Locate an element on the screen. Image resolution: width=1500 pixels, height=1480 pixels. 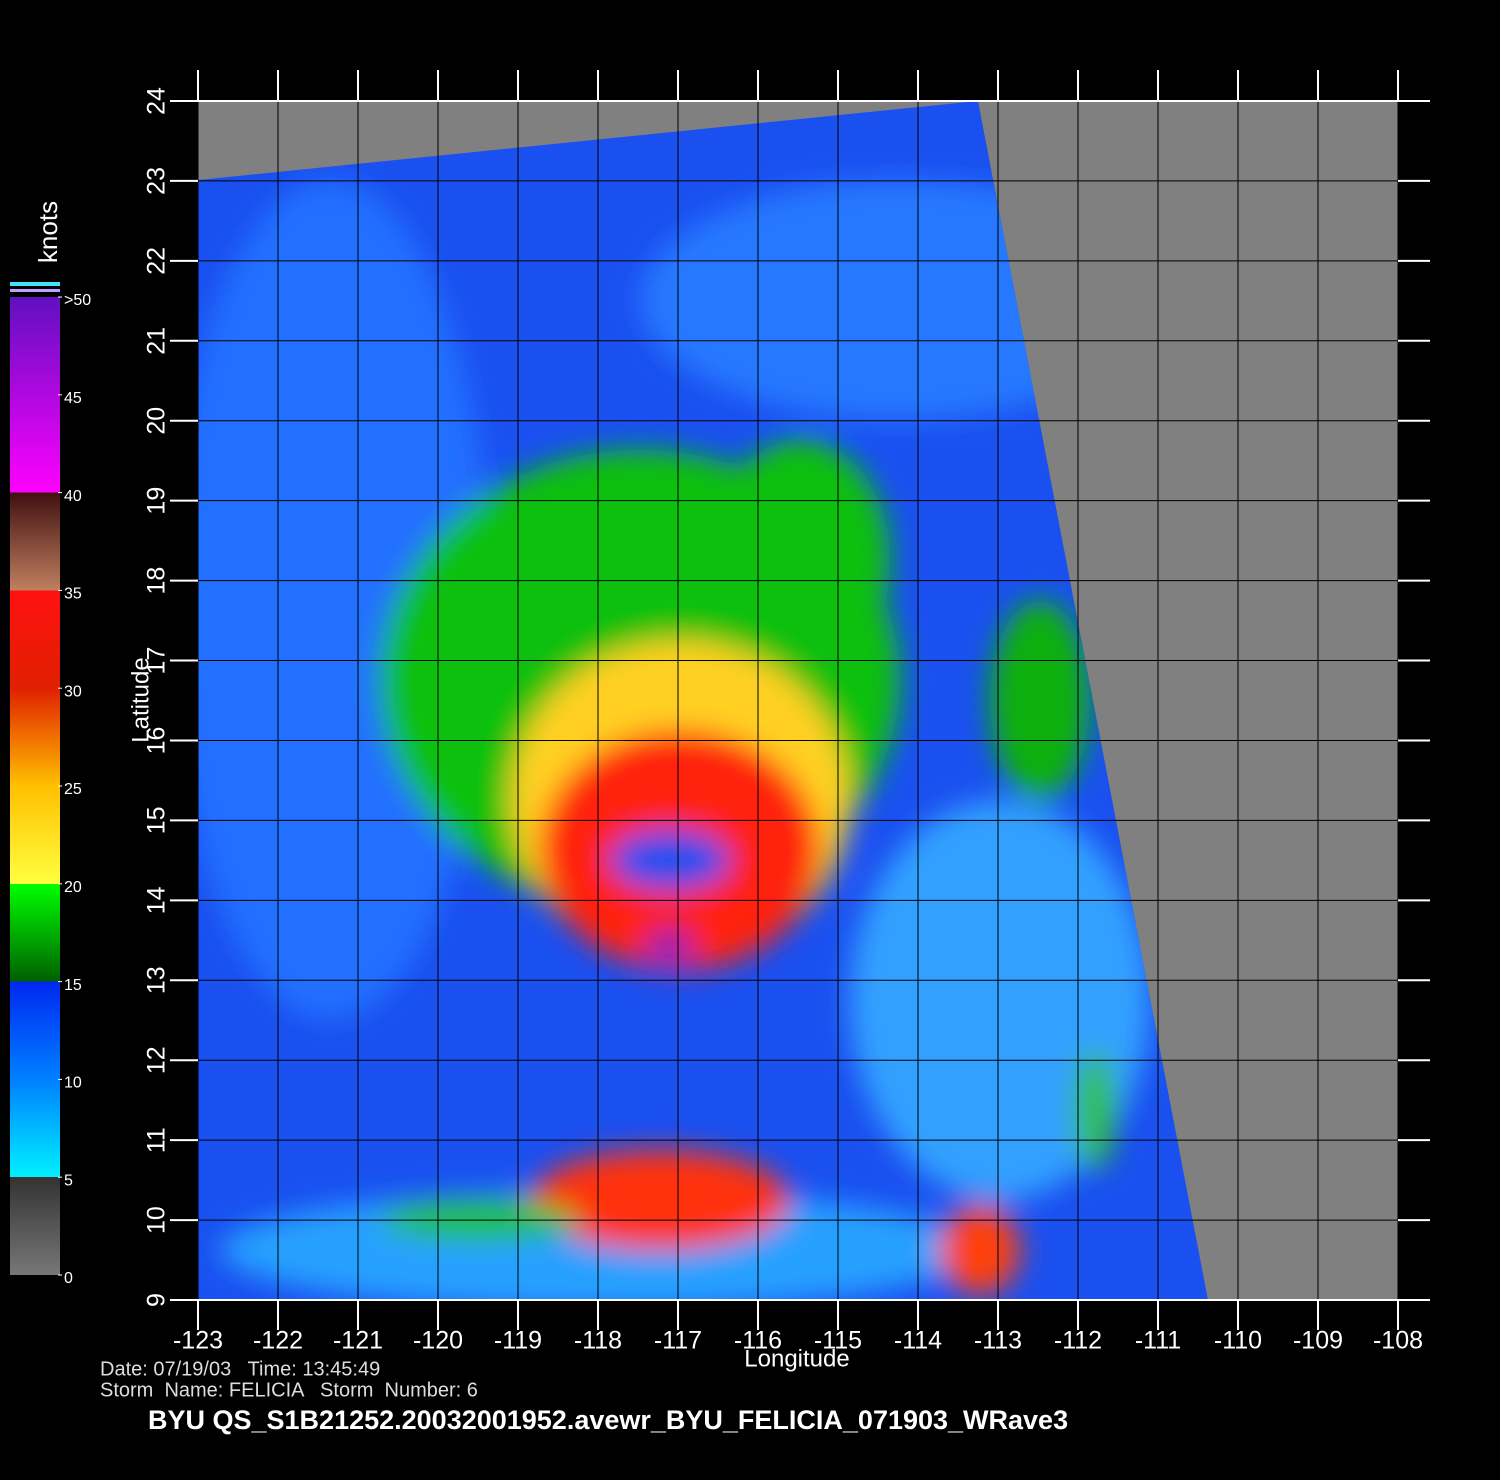
x-tick-label: -123 is located at coordinates (198, 1341).